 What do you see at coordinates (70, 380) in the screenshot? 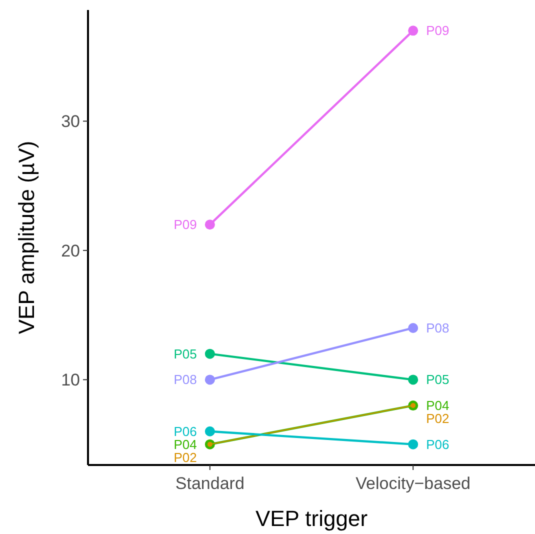
I see `y-tick-label: 10` at bounding box center [70, 380].